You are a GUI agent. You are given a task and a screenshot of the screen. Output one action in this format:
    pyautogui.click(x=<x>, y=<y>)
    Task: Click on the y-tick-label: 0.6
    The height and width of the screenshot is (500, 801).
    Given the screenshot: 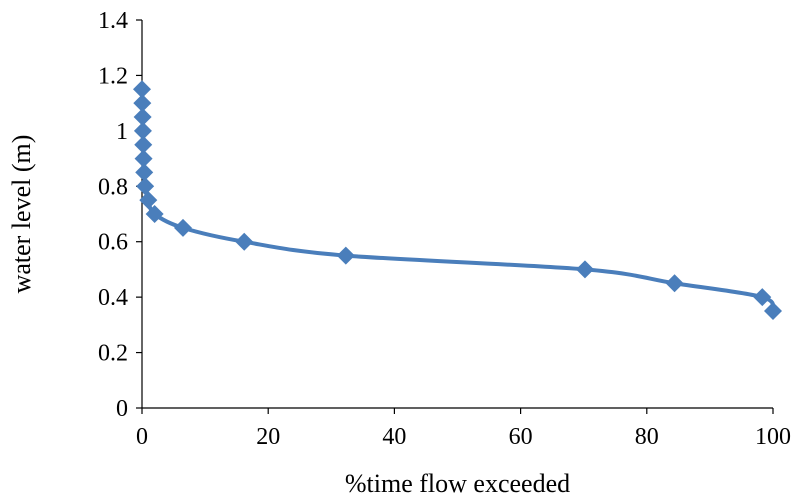 What is the action you would take?
    pyautogui.click(x=113, y=243)
    